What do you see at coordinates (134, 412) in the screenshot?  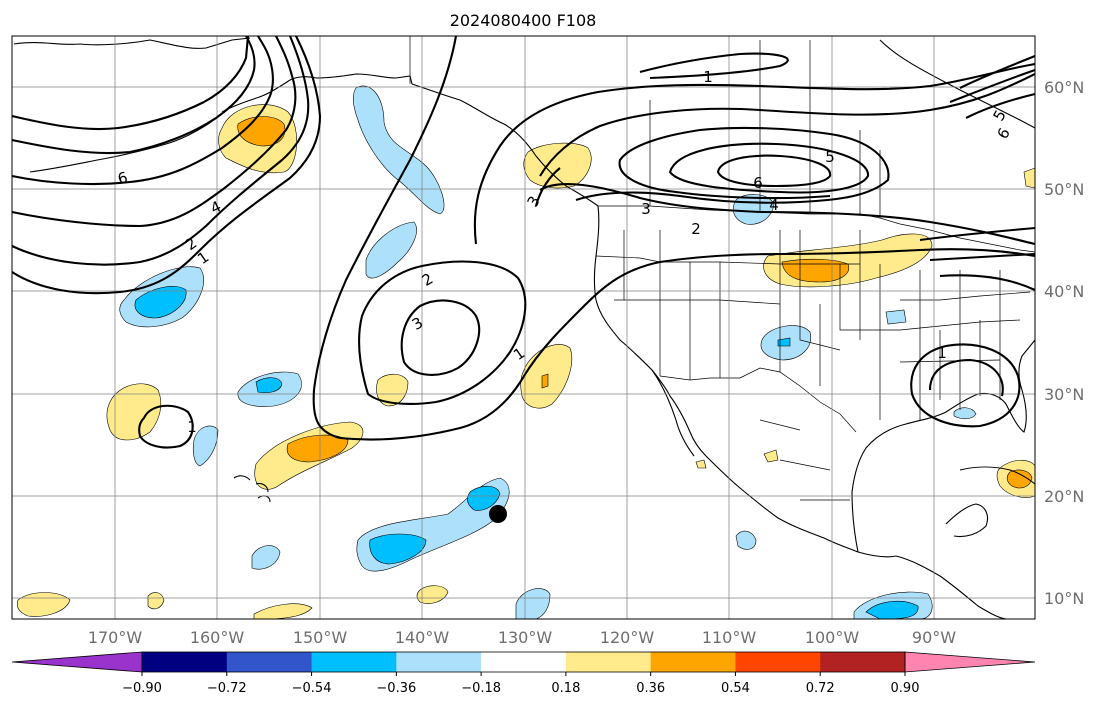 I see `positive-area-westpac` at bounding box center [134, 412].